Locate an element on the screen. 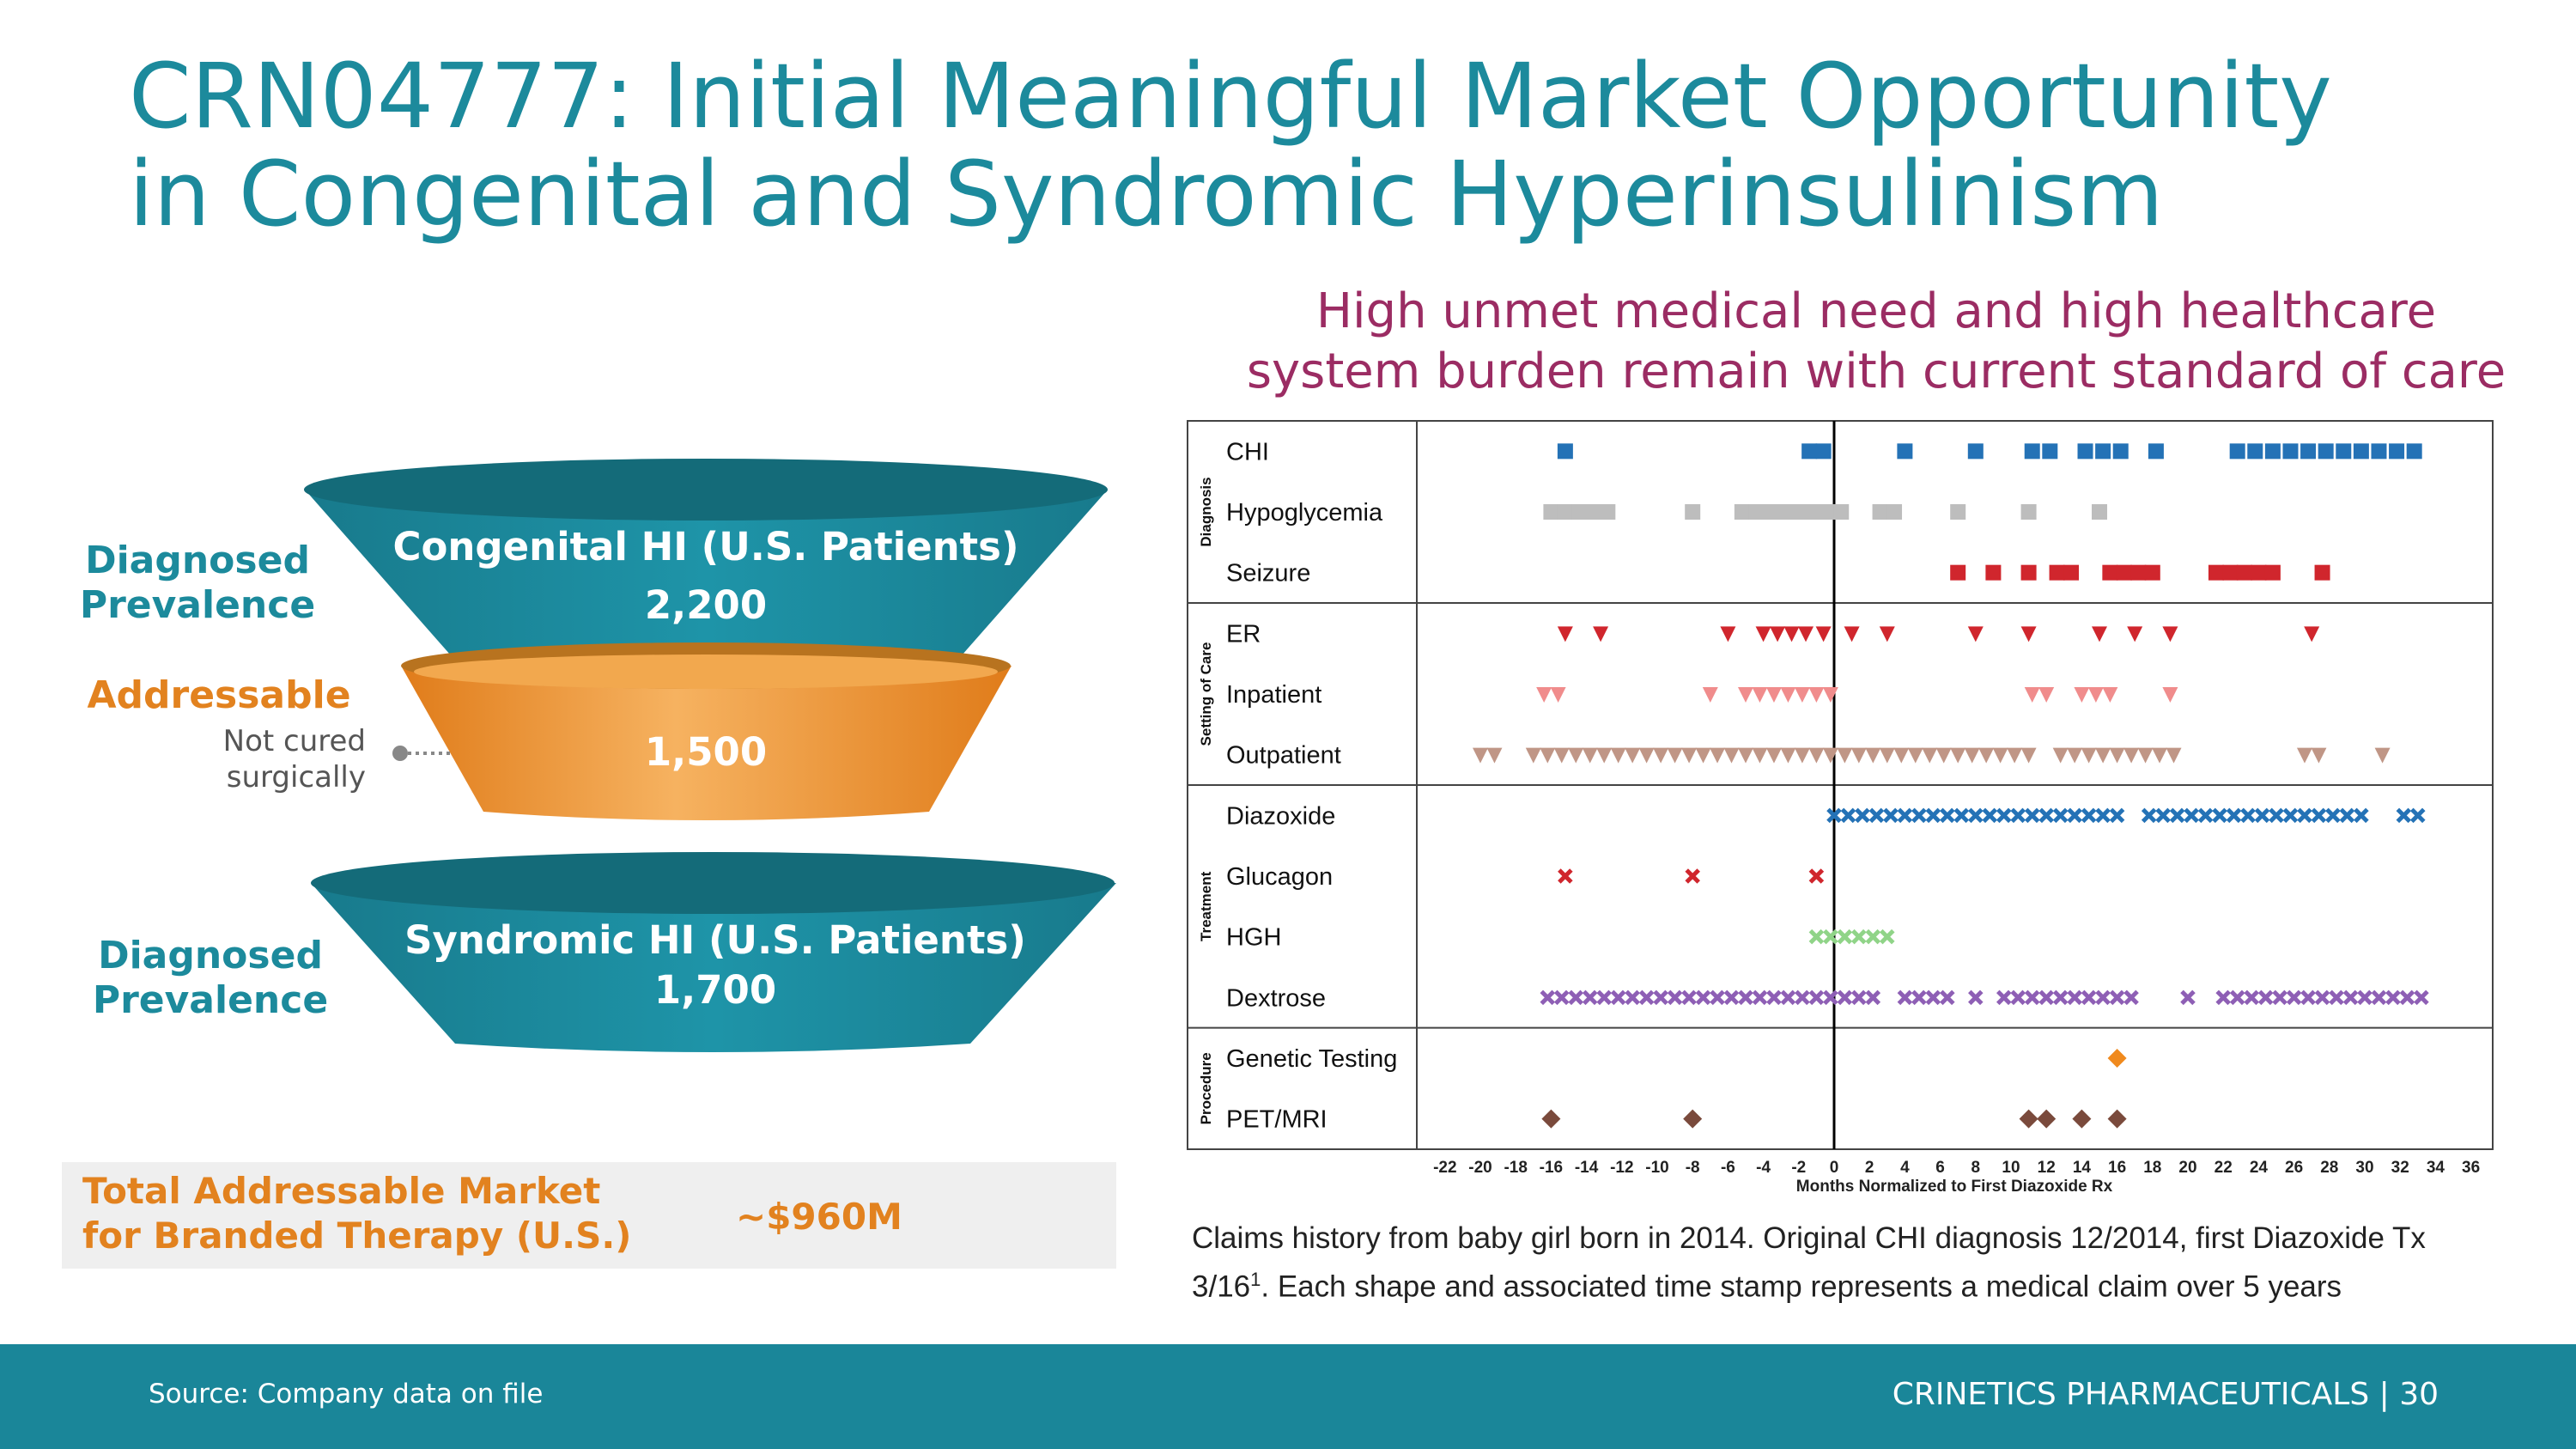  group-label-setting-of-care: Setting of Care is located at coordinates (1206, 694).